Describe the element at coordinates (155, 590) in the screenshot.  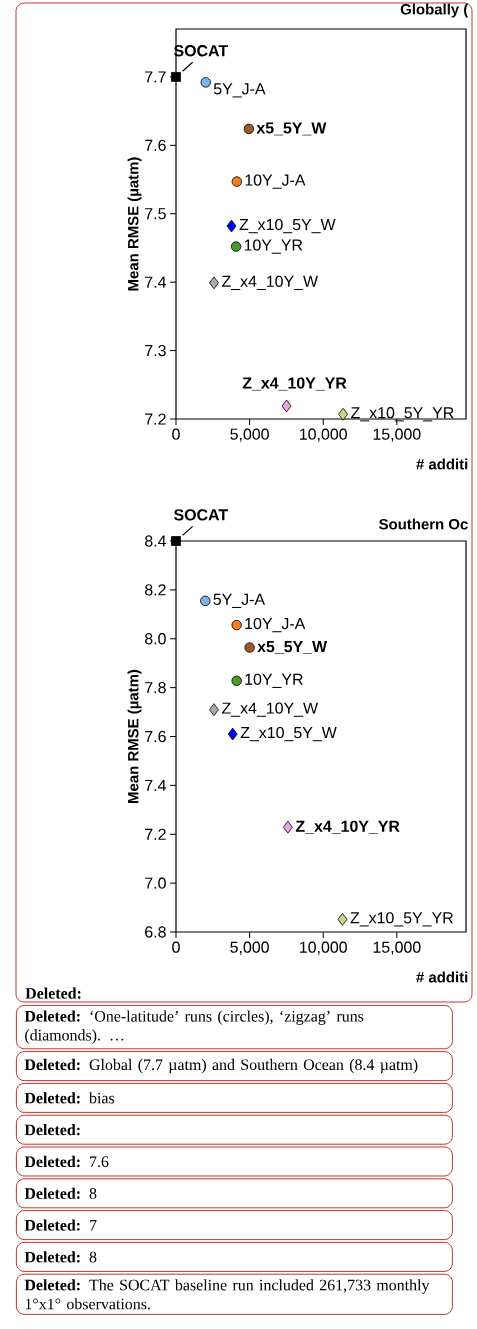
I see `y-tick-label: 8.2` at that location.